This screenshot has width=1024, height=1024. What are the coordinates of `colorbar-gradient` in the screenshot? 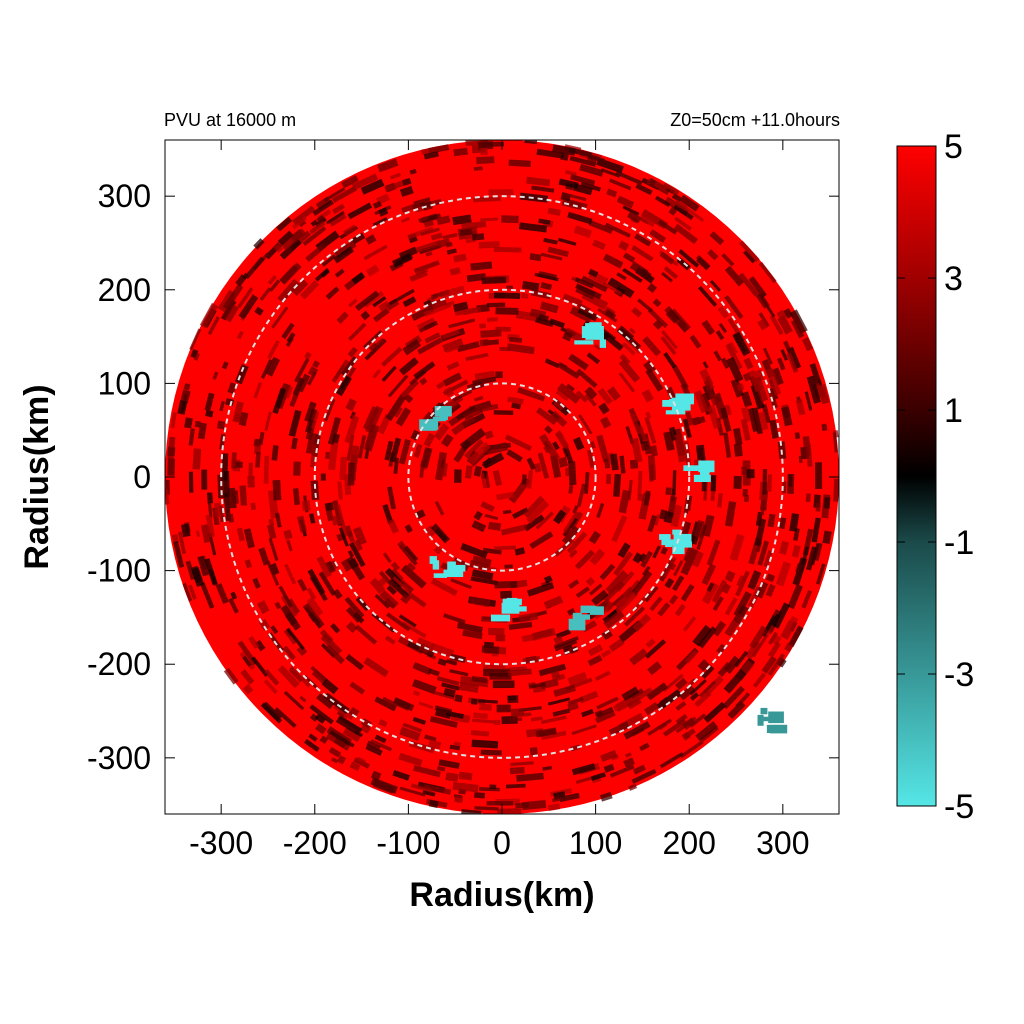 It's located at (916, 476).